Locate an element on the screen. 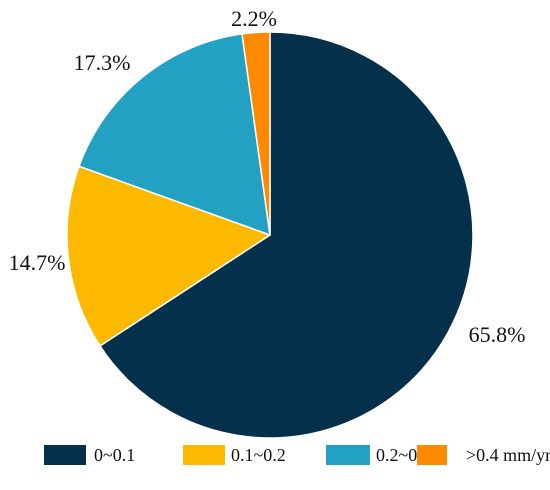 The image size is (550, 490). percent-label-3: 17.3% is located at coordinates (102, 62).